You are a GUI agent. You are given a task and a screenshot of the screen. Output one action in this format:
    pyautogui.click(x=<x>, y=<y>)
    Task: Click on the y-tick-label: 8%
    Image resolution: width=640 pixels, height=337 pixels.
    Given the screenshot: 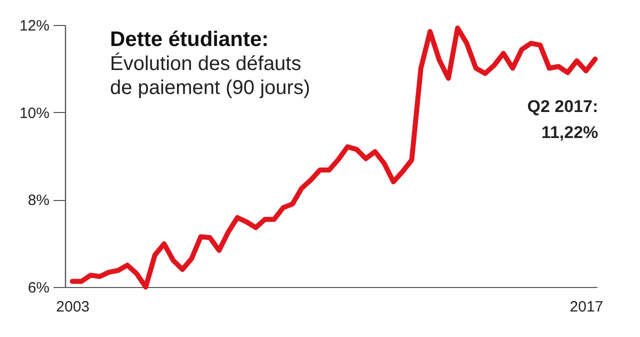 What is the action you would take?
    pyautogui.click(x=39, y=201)
    